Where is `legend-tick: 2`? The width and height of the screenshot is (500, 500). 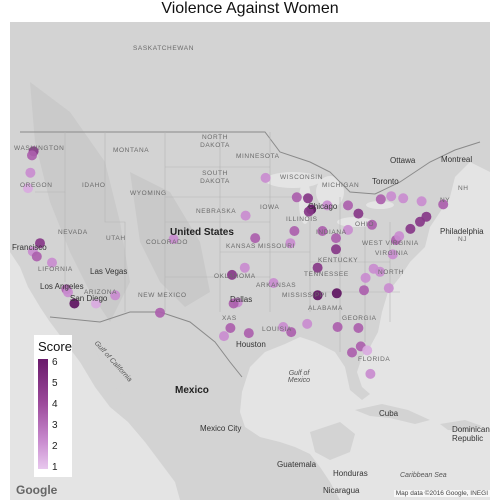 legend-tick: 2 is located at coordinates (55, 446).